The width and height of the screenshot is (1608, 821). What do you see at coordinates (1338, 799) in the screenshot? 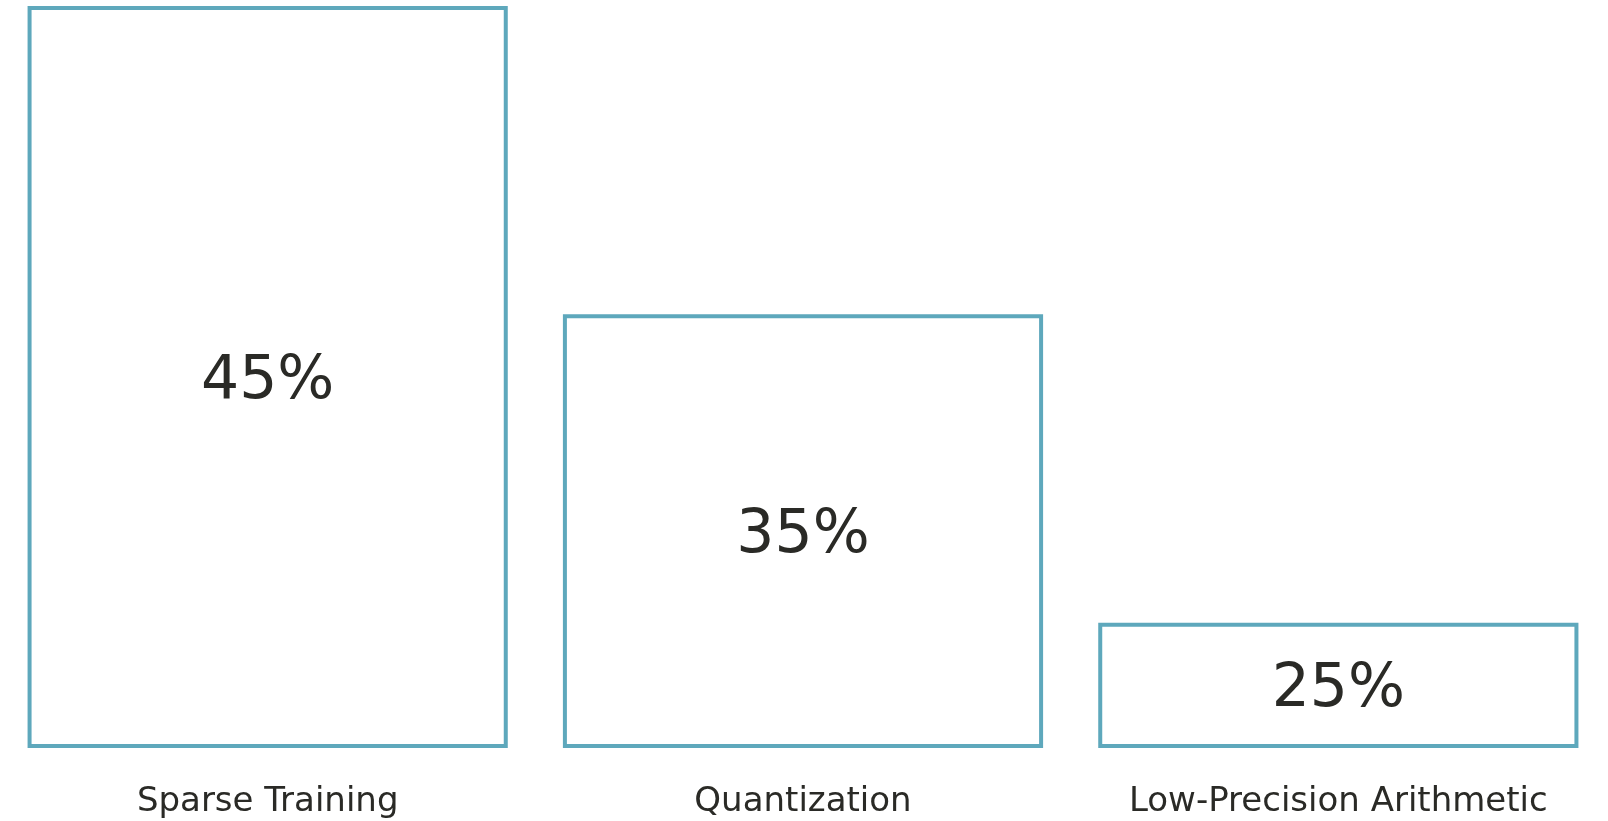
I see `x-tick-label: Low-Precision Arithmetic` at bounding box center [1338, 799].